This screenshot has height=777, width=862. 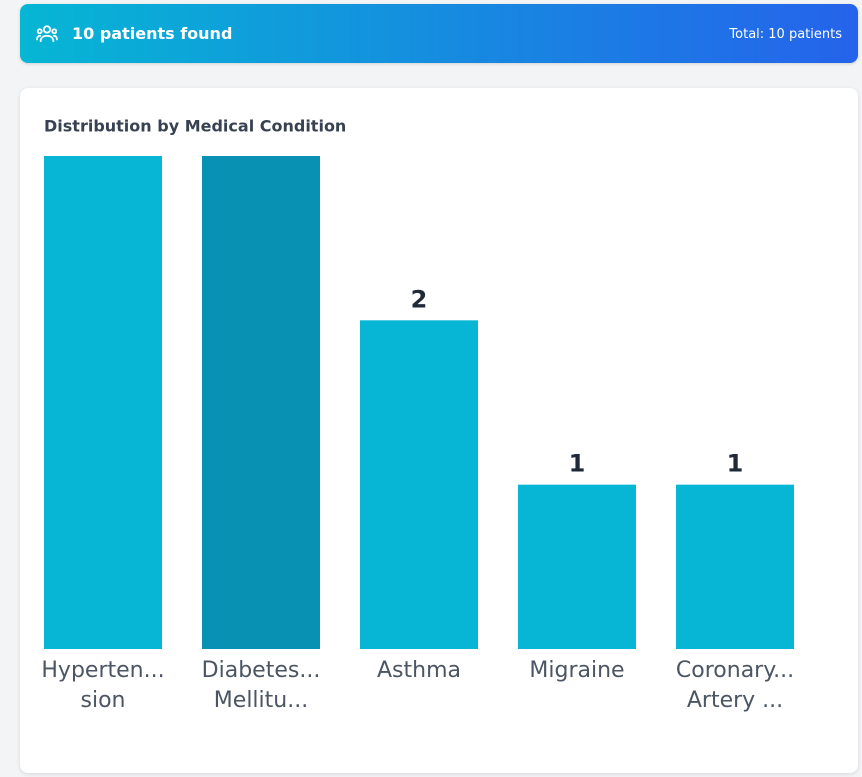 I want to click on users-icon, so click(x=47, y=34).